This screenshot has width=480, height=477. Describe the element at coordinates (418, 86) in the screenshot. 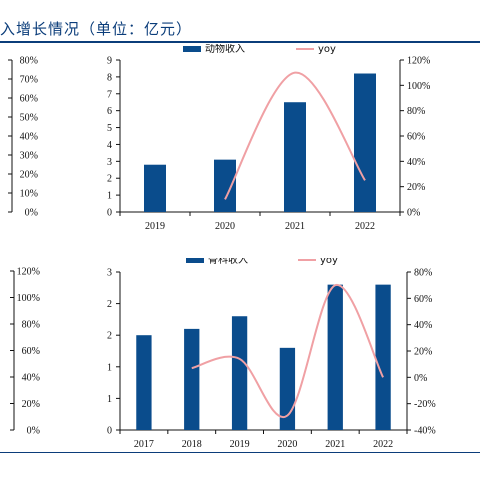

I see `y2-axis-tick-label: 100%` at that location.